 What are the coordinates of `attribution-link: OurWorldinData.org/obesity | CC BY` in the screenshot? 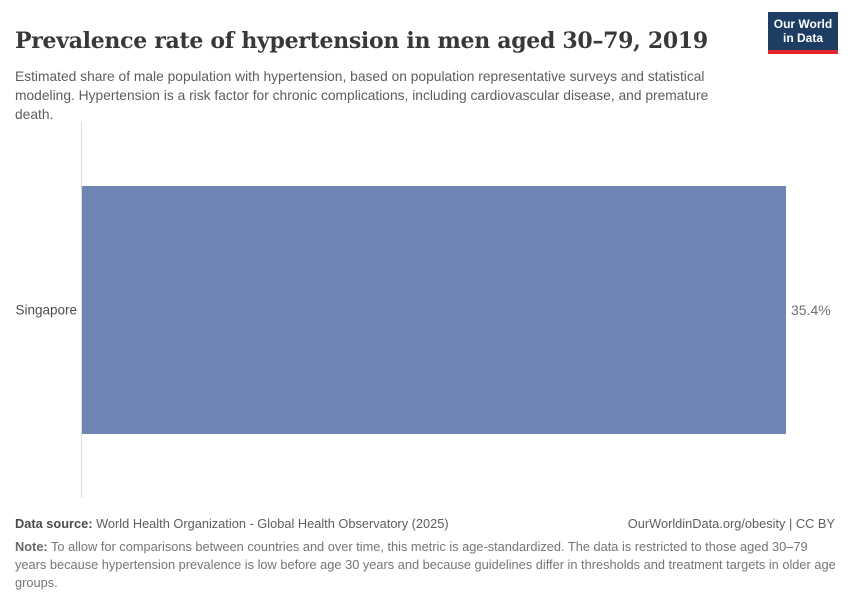 It's located at (731, 523).